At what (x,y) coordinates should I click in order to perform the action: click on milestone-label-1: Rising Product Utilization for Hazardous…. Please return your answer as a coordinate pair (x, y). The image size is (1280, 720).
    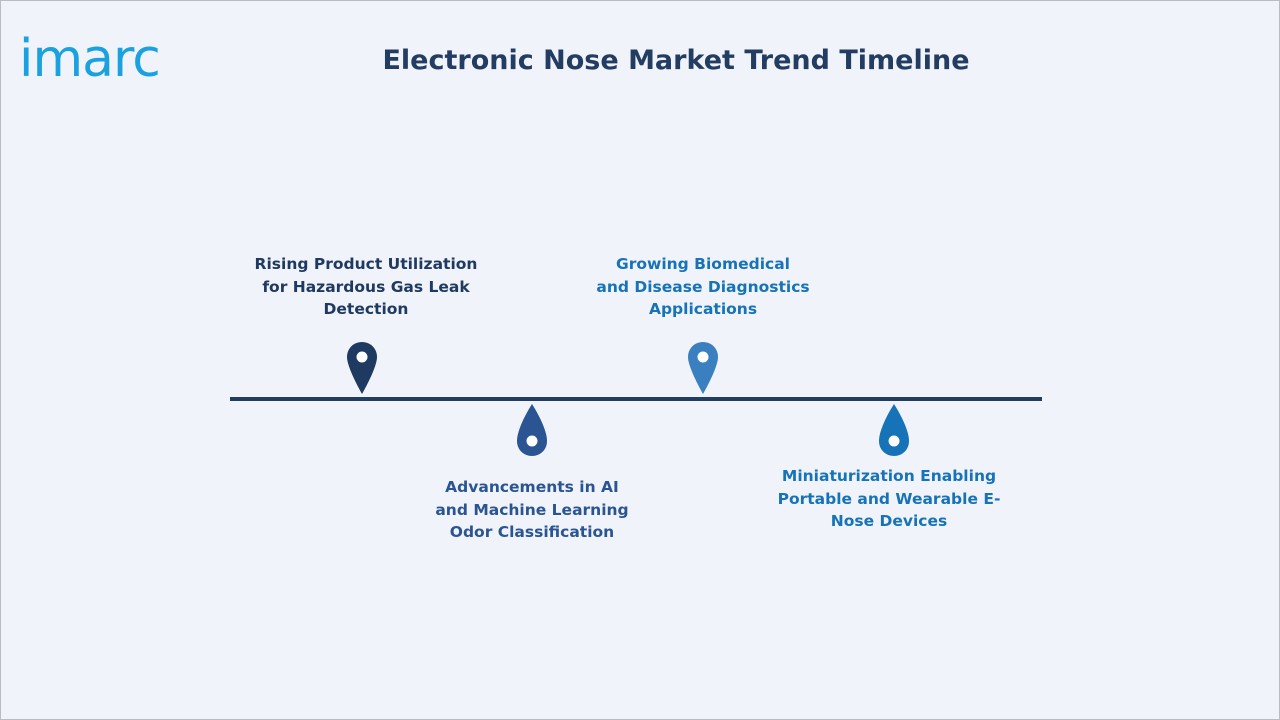
    Looking at the image, I should click on (366, 286).